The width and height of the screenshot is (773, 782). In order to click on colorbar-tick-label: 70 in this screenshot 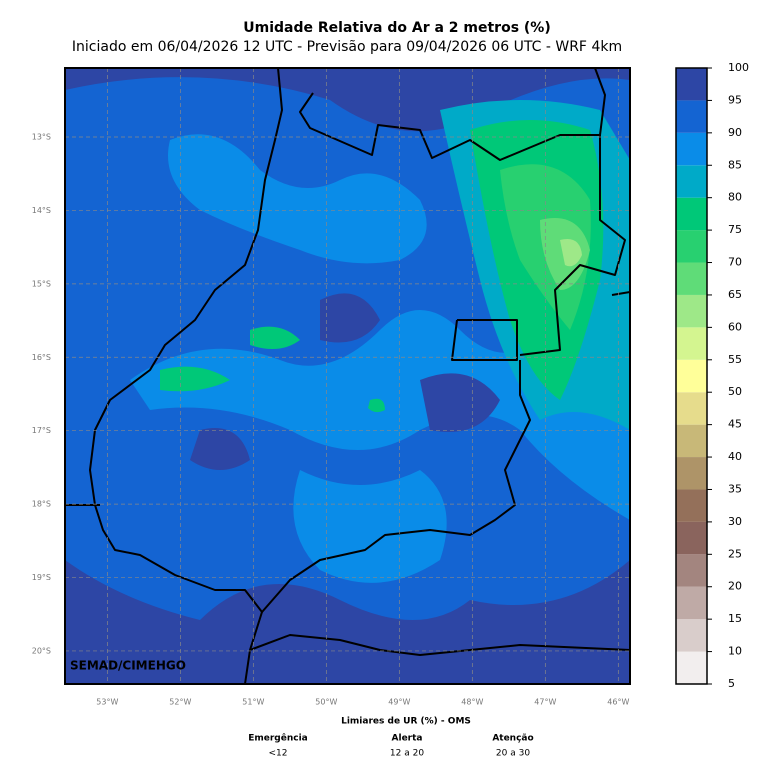, I will do `click(735, 262)`.